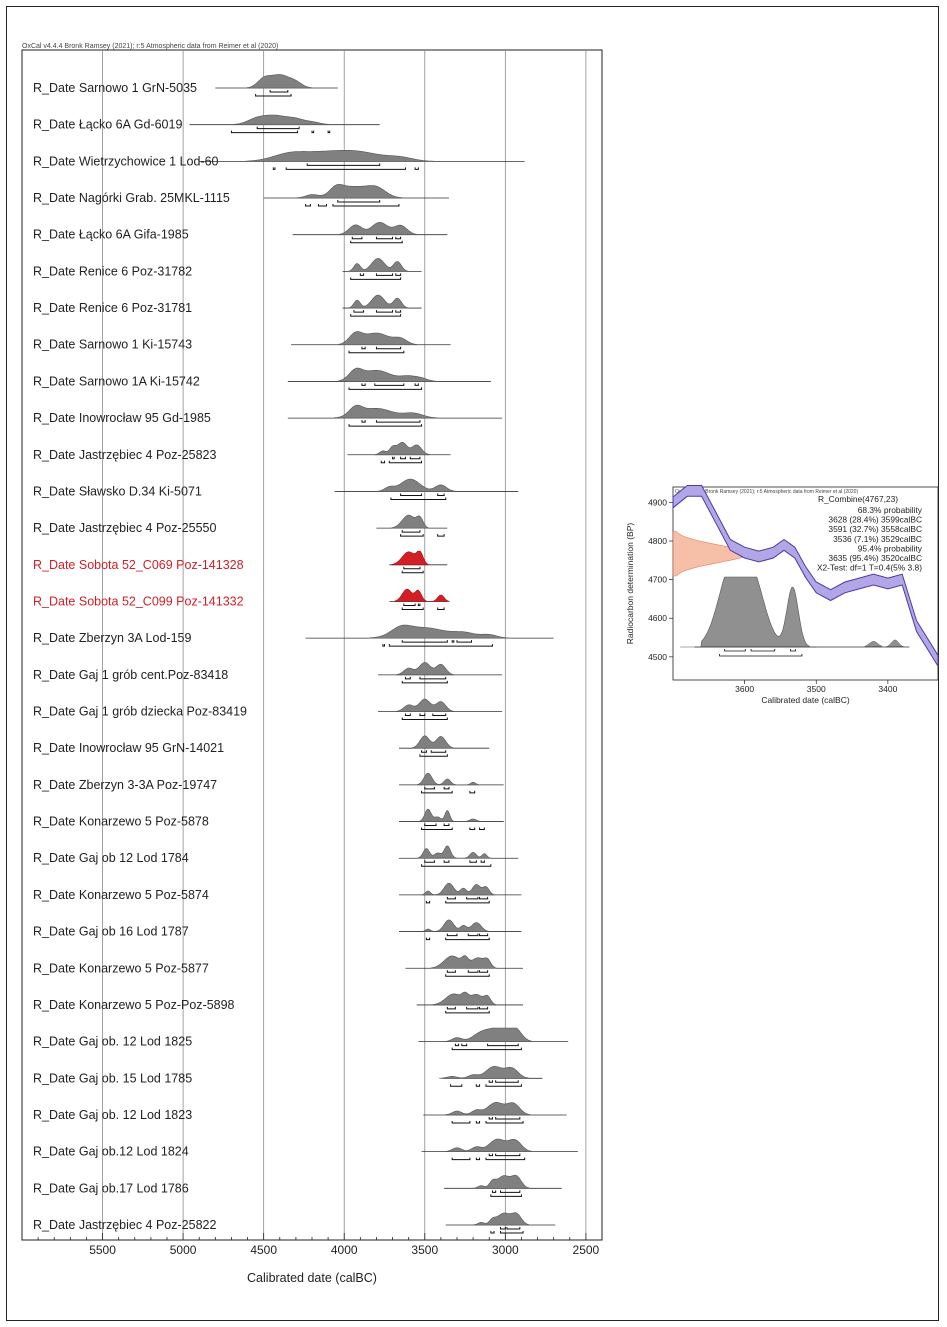  Describe the element at coordinates (125, 785) in the screenshot. I see `row-label: R_Date Zberzyn 3-3A Poz-19747` at that location.